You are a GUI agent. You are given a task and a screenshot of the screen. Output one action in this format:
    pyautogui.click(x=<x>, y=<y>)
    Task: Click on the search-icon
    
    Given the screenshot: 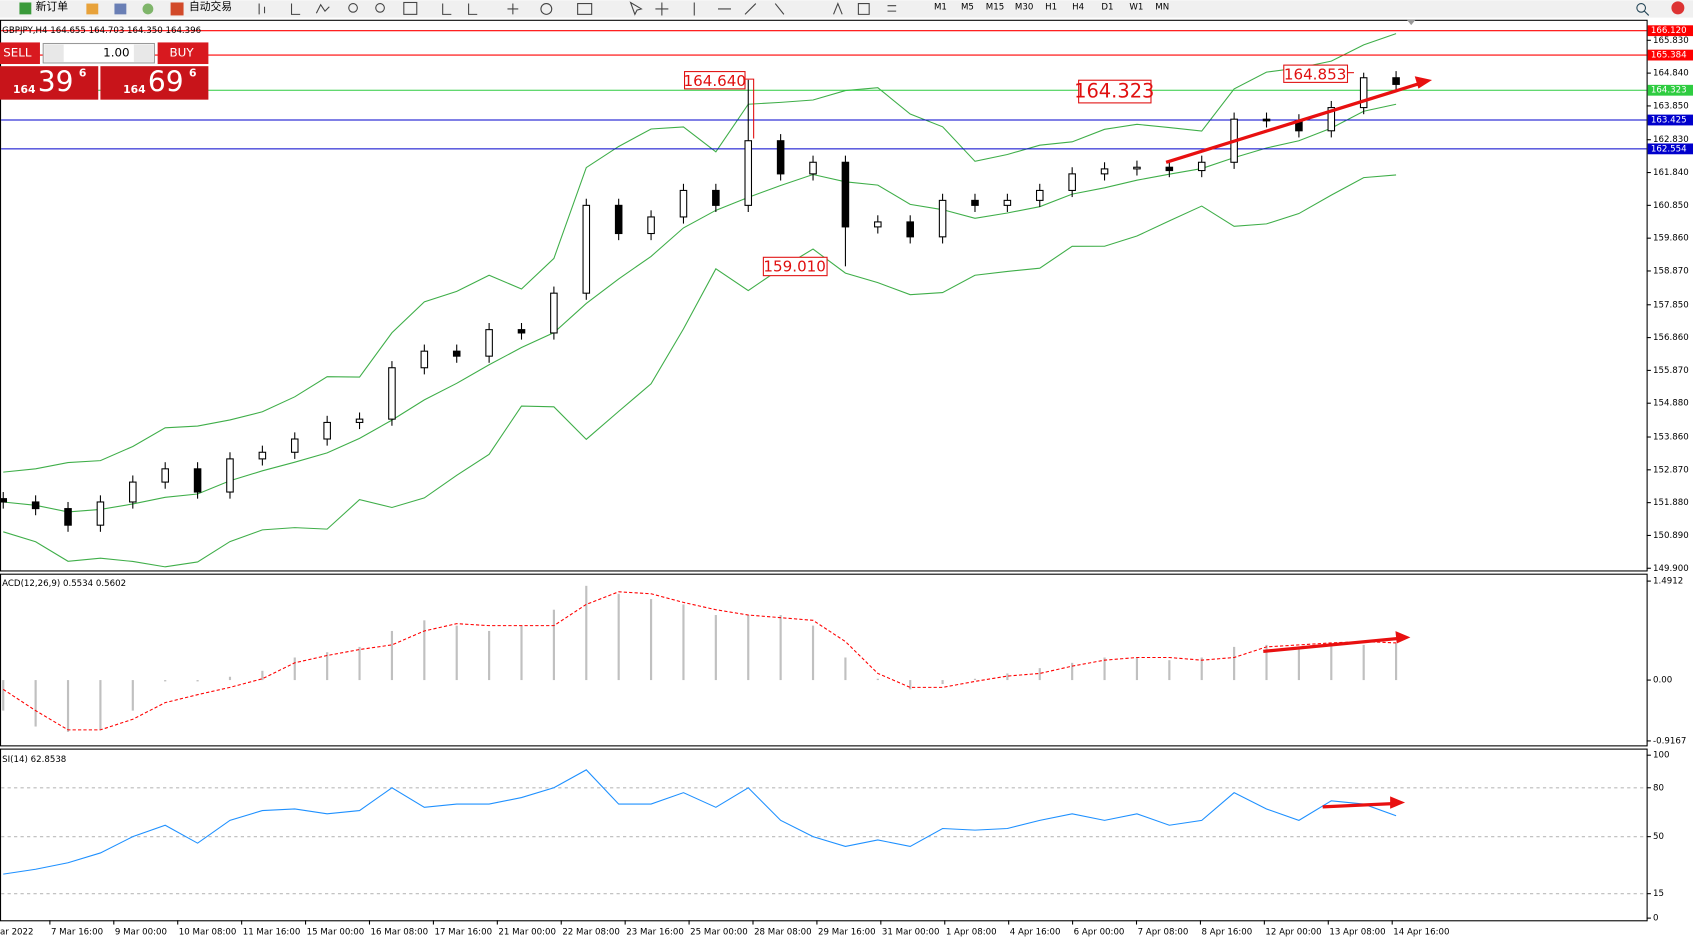 What is the action you would take?
    pyautogui.click(x=1643, y=9)
    